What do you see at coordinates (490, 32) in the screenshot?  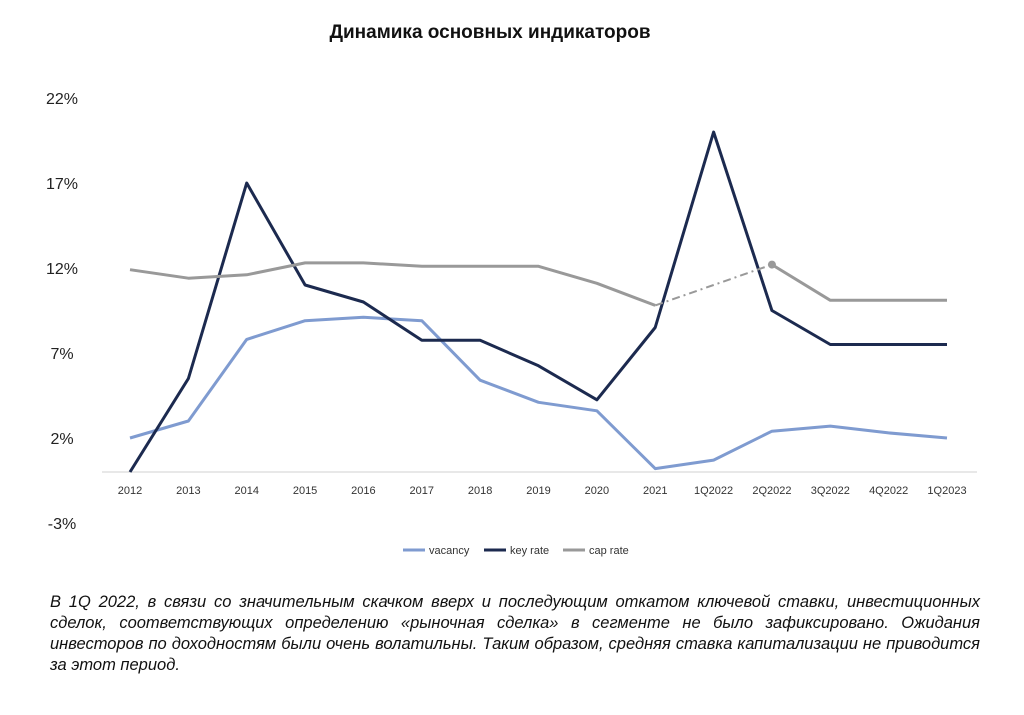 I see `chart-title: Динамика основных индикаторов` at bounding box center [490, 32].